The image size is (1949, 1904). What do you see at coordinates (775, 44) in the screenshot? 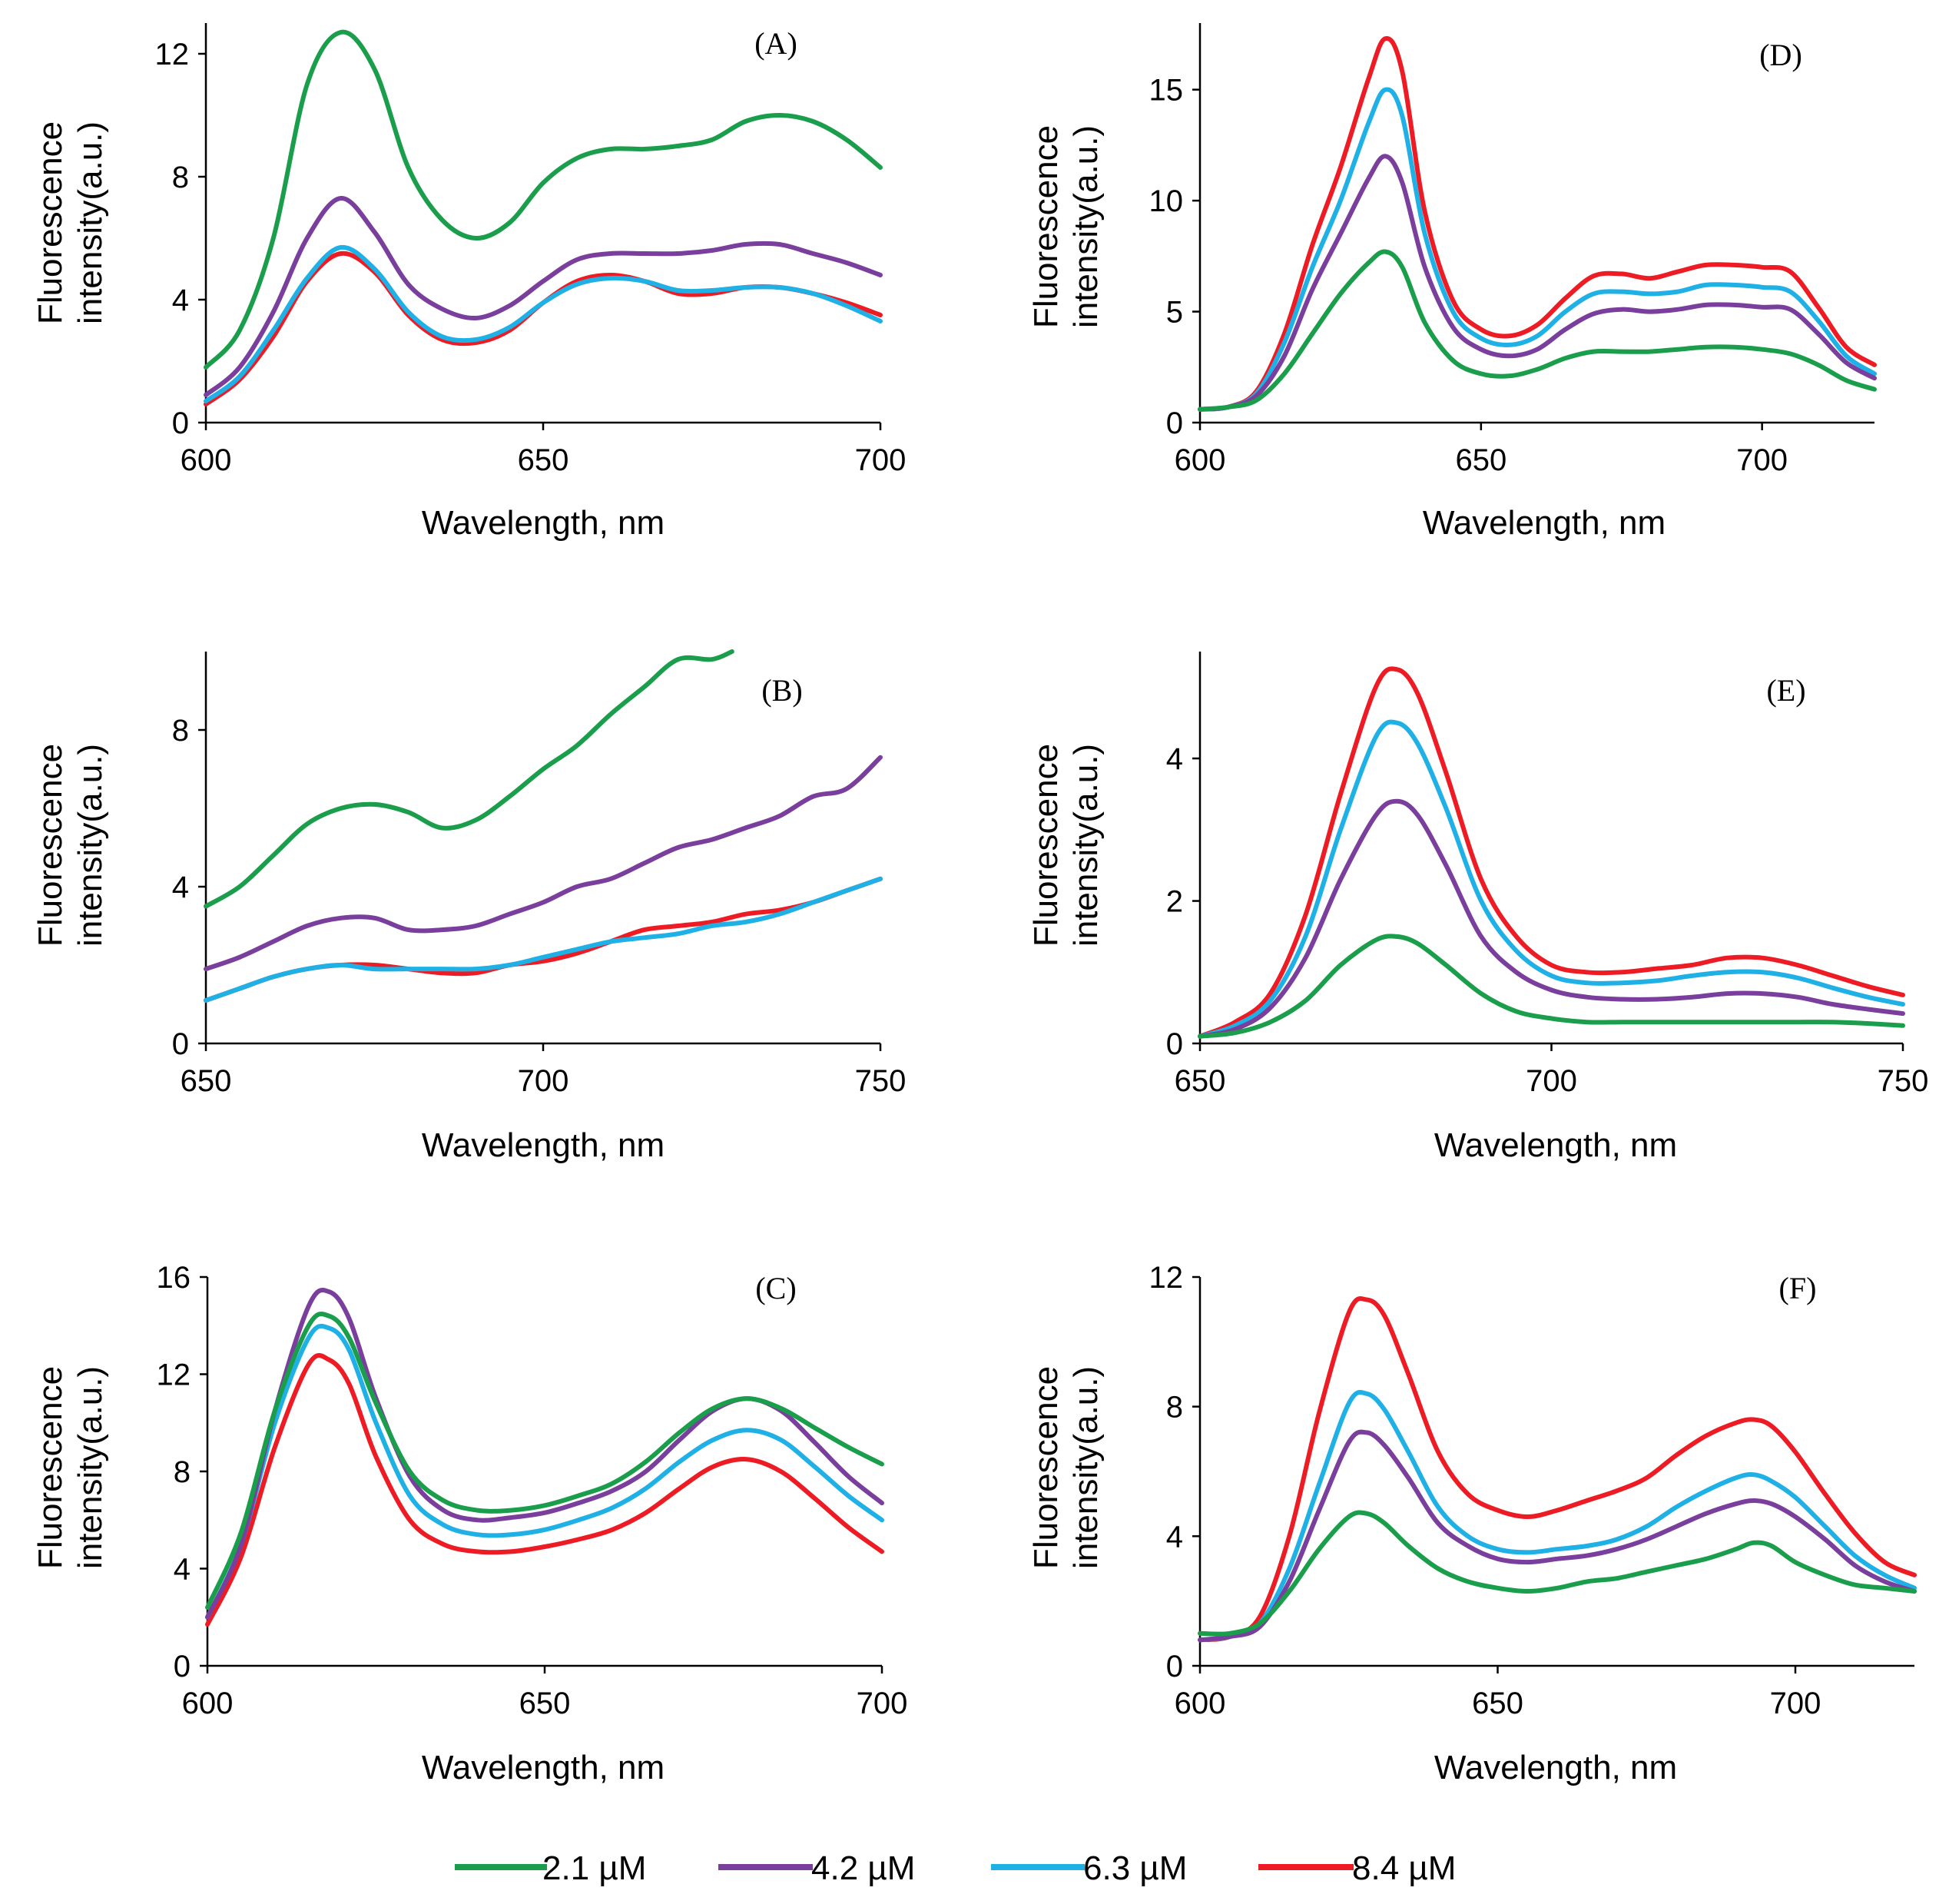
I see `panel-a-label: (A)` at bounding box center [775, 44].